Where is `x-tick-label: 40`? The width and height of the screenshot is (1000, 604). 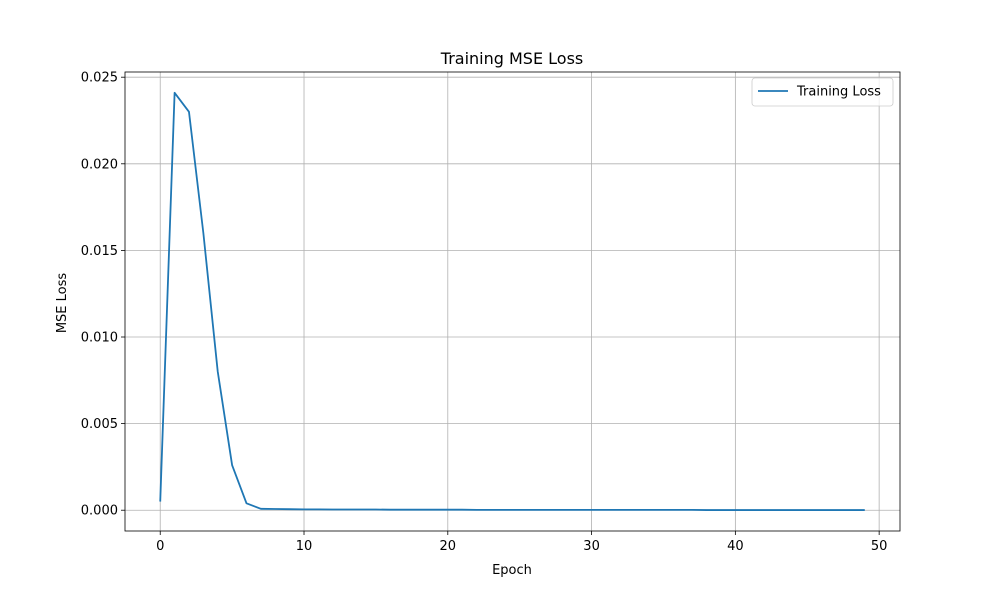 x-tick-label: 40 is located at coordinates (735, 546).